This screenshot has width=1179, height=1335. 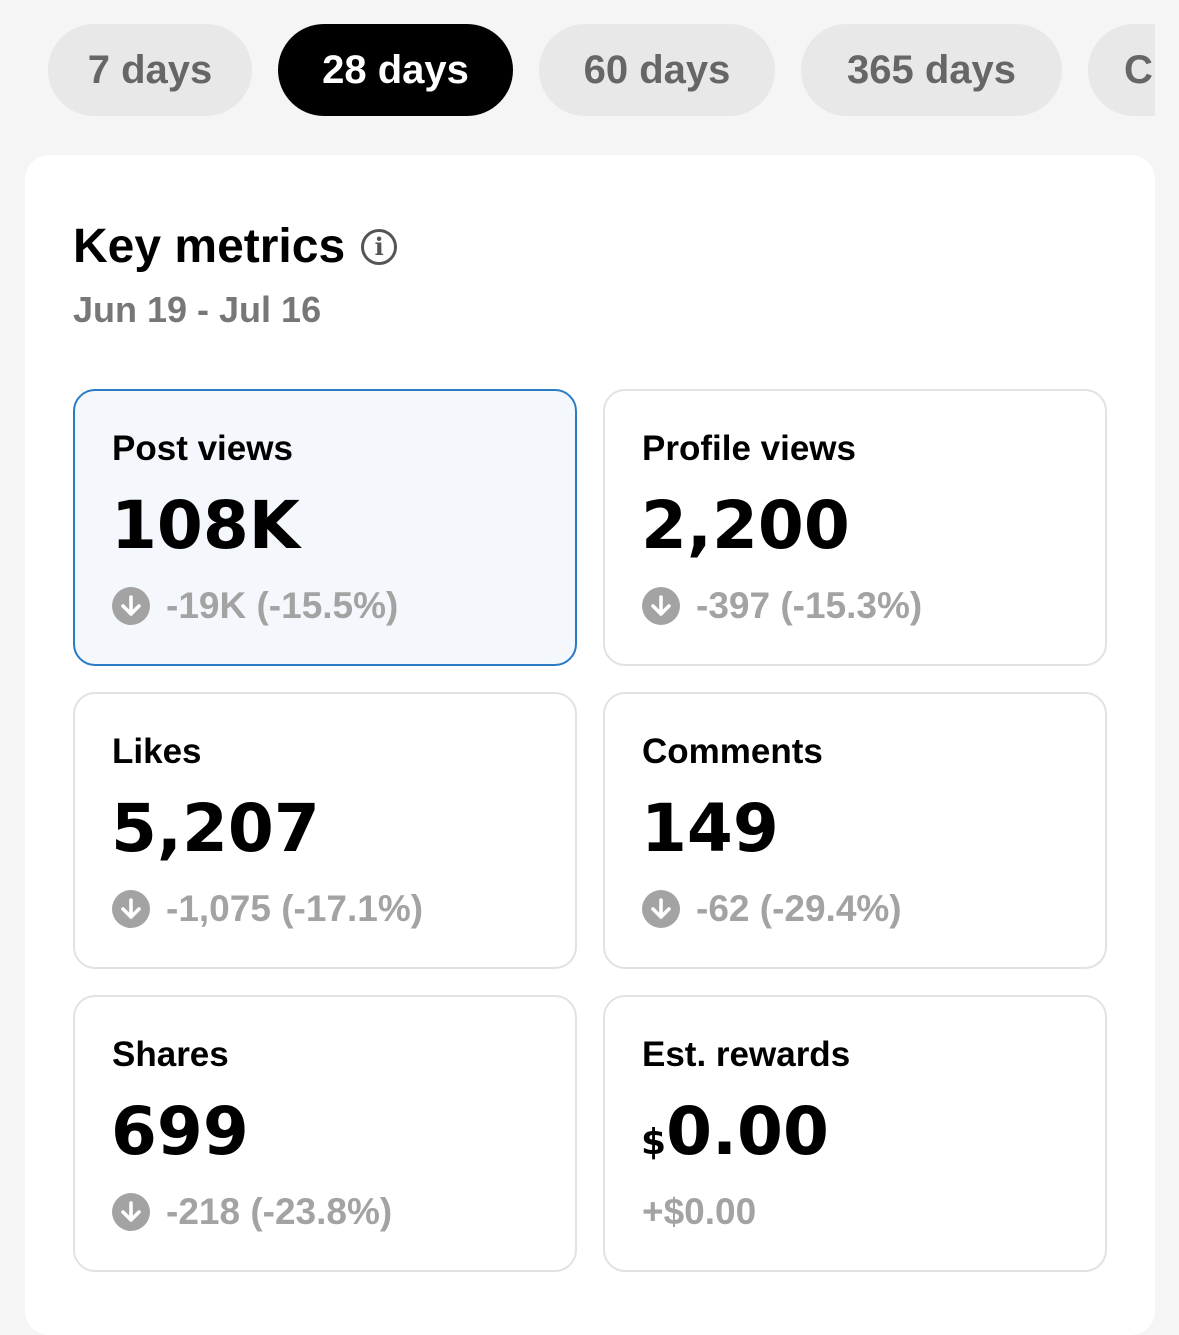 I want to click on metric-delta: -397 (-15.3%), so click(x=782, y=606).